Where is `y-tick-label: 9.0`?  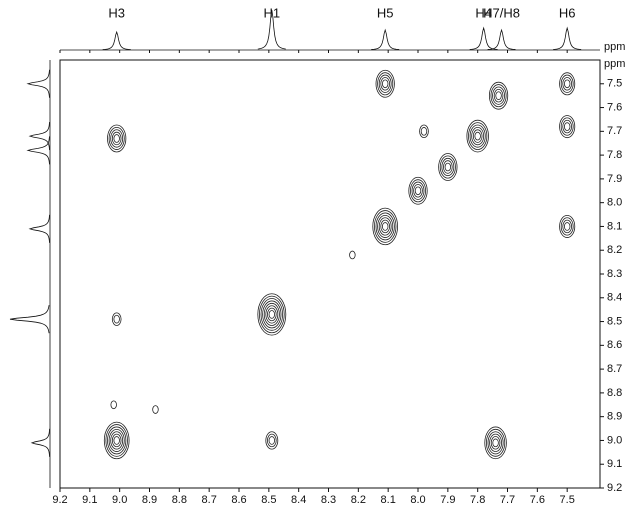
y-tick-label: 9.0 is located at coordinates (614, 440).